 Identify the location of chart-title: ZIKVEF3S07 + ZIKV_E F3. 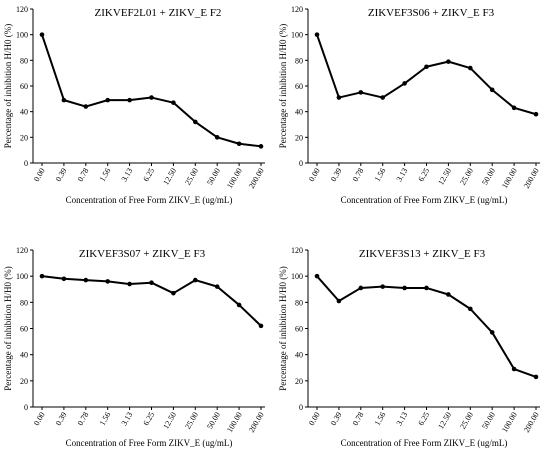
(142, 254).